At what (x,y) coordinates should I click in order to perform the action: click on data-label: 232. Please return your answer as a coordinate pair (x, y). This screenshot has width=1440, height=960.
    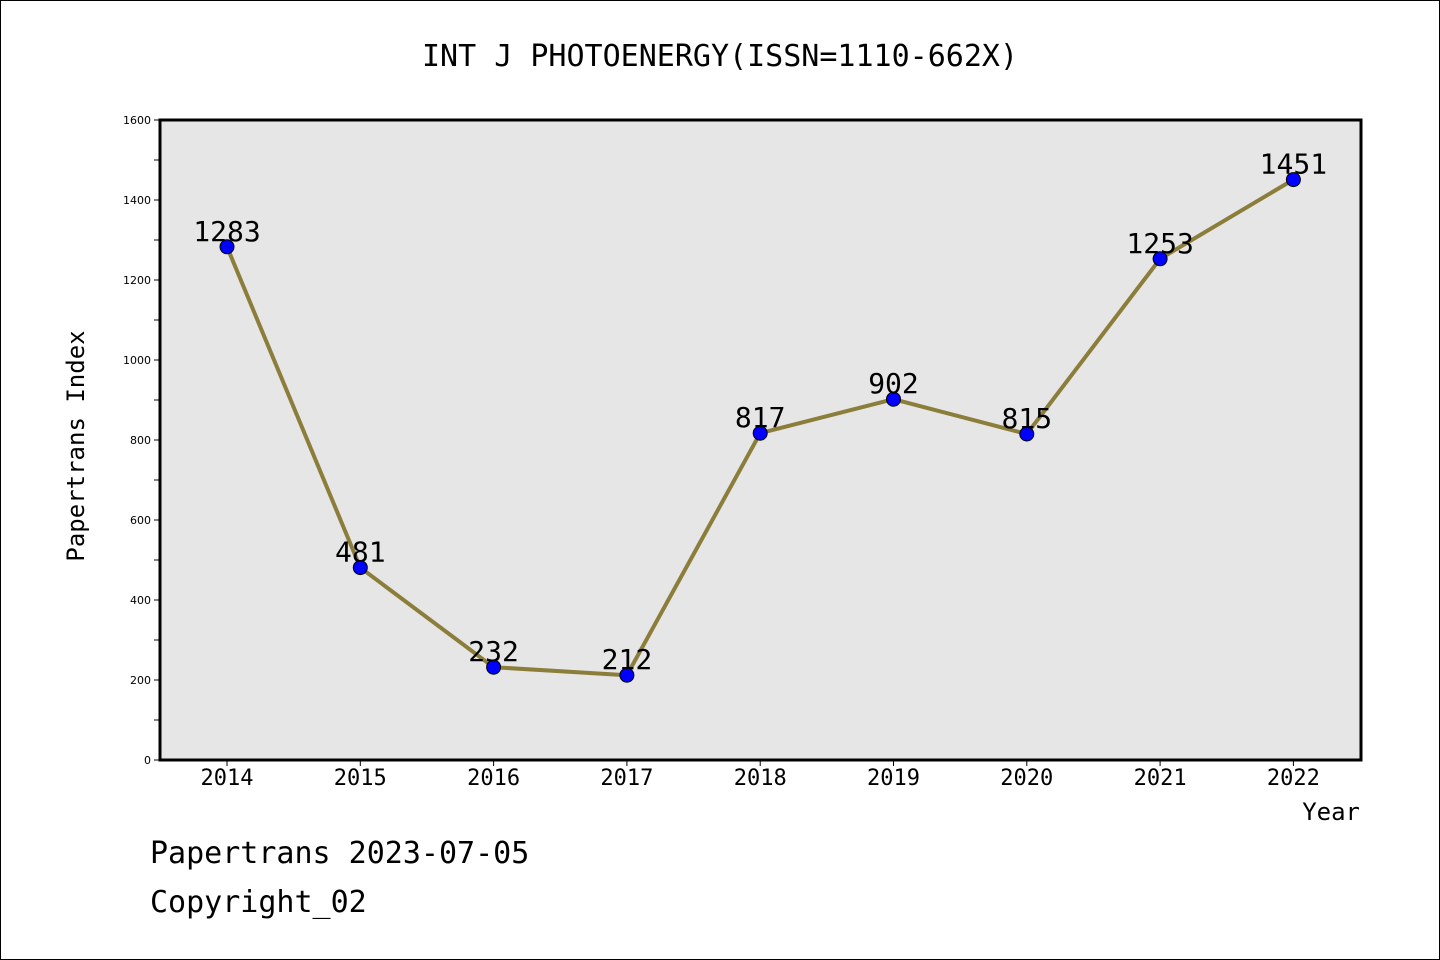
    Looking at the image, I should click on (493, 651).